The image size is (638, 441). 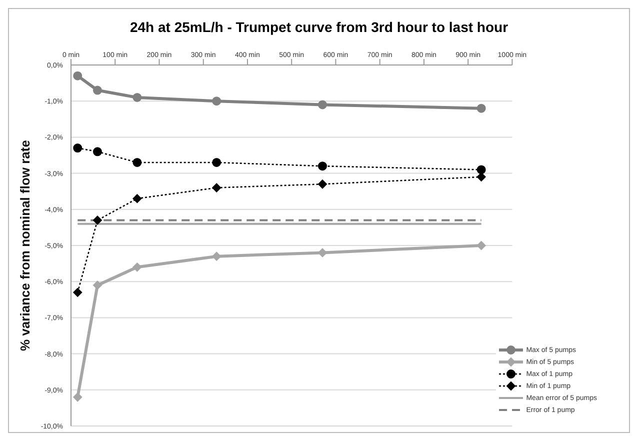 I want to click on y-axis-title: % variance from nominal flow rate, so click(x=25, y=245).